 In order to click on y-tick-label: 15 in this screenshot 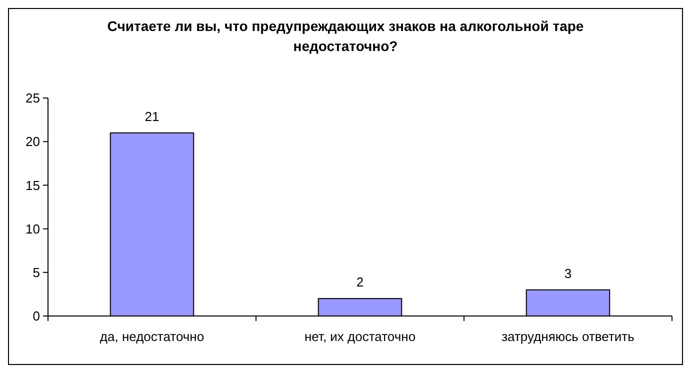, I will do `click(33, 185)`.